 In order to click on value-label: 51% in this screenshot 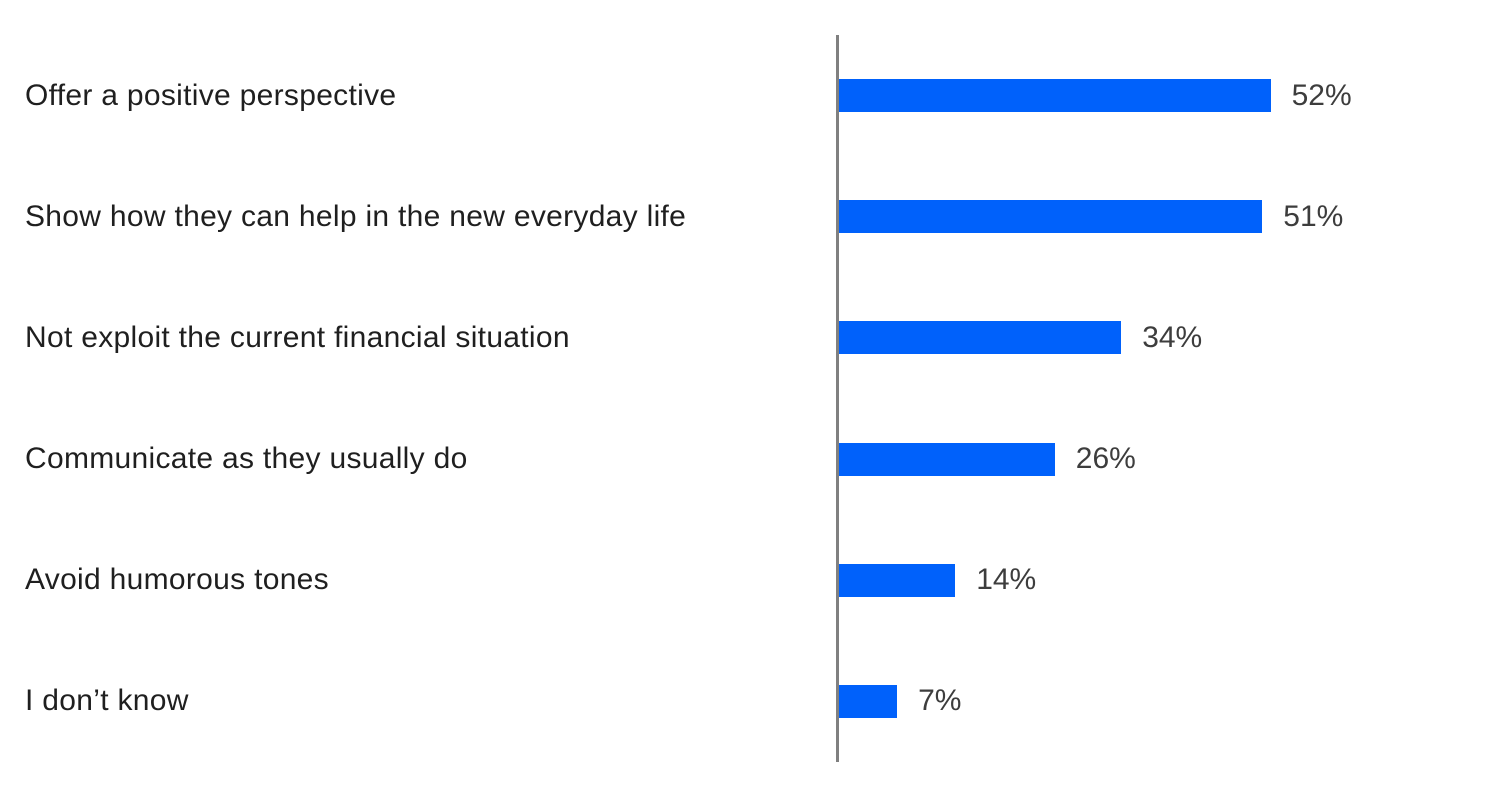, I will do `click(1313, 216)`.